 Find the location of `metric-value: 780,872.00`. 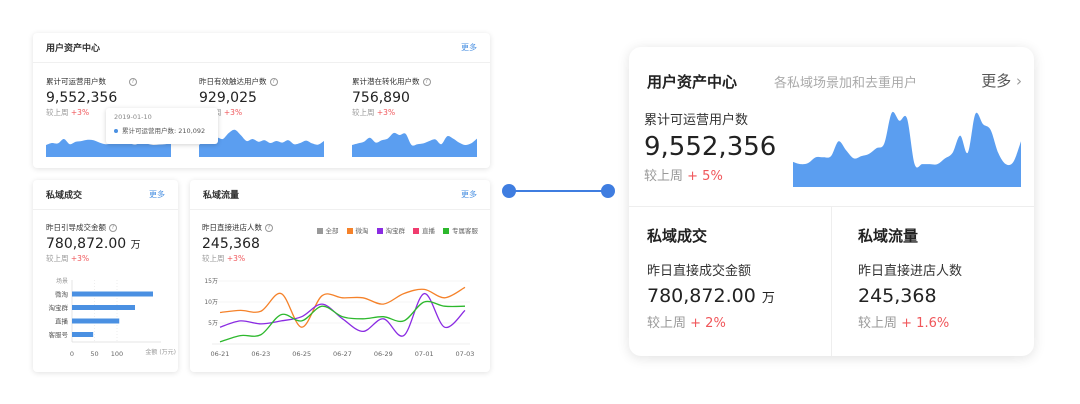

metric-value: 780,872.00 is located at coordinates (86, 244).